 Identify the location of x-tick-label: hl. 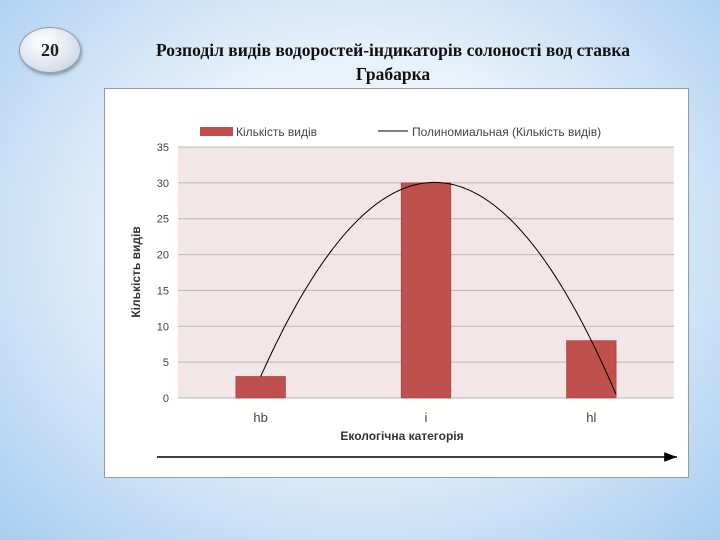
(591, 417).